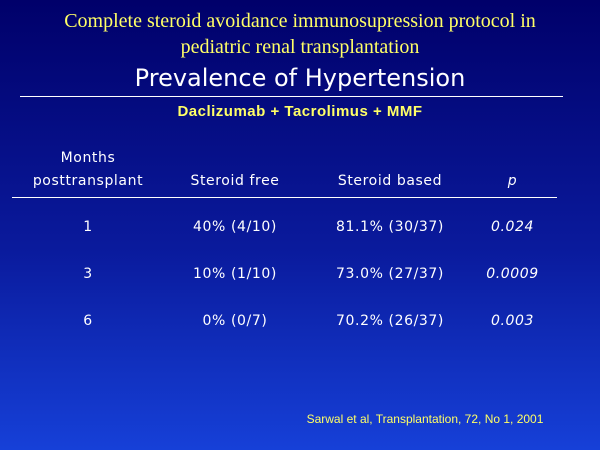 This screenshot has width=600, height=450. What do you see at coordinates (235, 181) in the screenshot?
I see `header-steroid-free: Steroid free` at bounding box center [235, 181].